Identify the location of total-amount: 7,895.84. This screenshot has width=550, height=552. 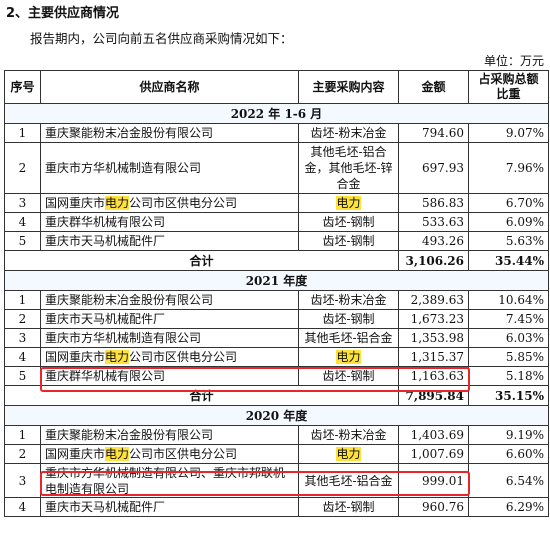
(433, 395).